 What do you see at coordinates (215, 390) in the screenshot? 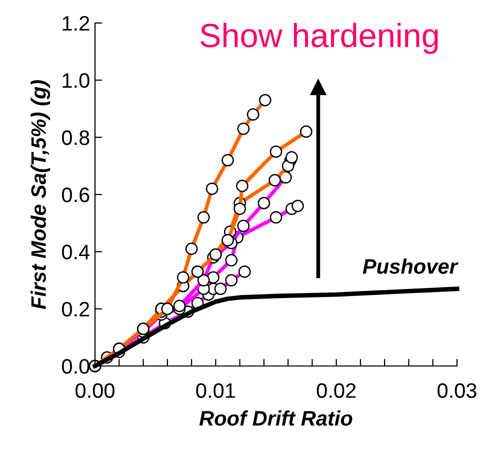
I see `x-tick-label: 0.01` at bounding box center [215, 390].